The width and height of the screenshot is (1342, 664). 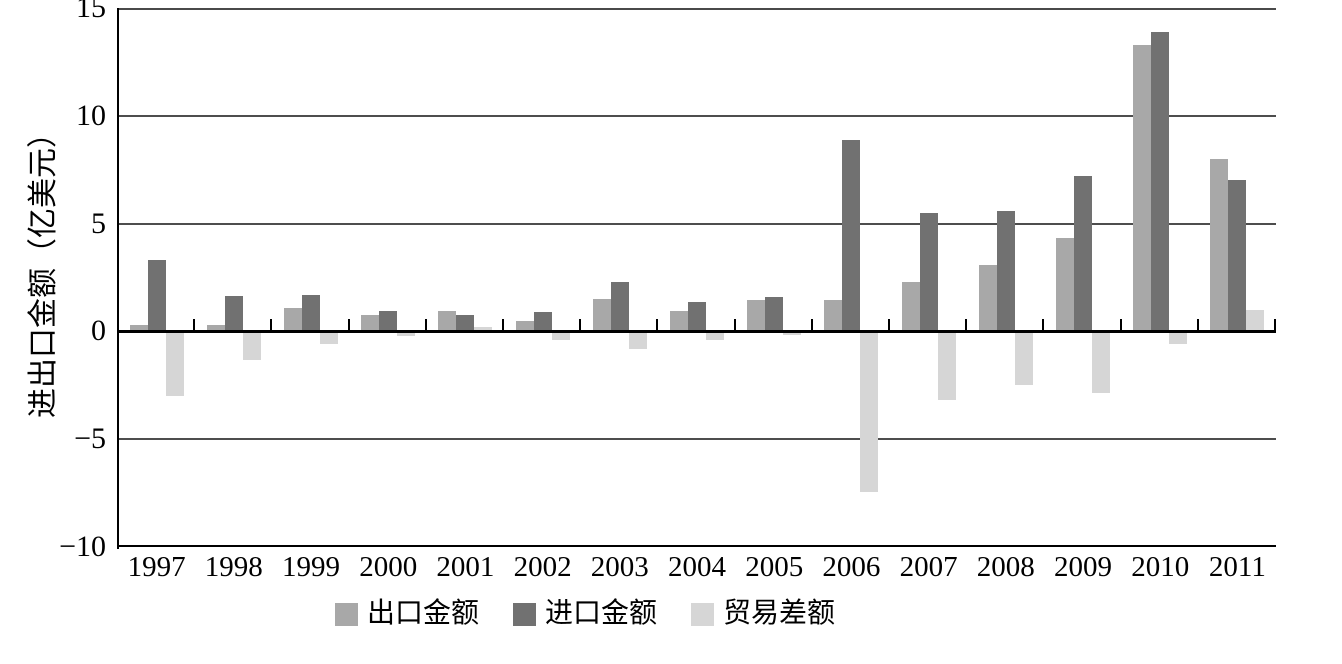 I want to click on year-label: 1997, so click(x=156, y=567).